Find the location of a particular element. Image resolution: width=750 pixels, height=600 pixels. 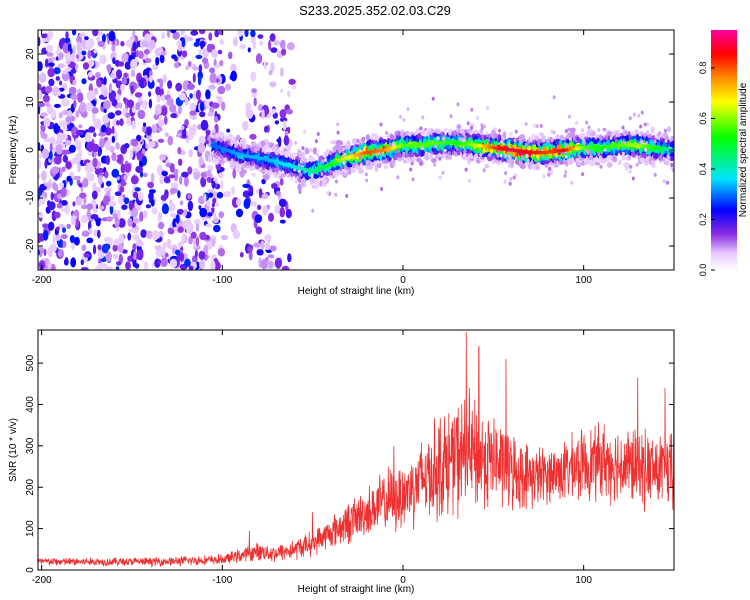

colorbar-ticks: 0.0 0.2 0.4 0.6 0.8 is located at coordinates (706, 169).